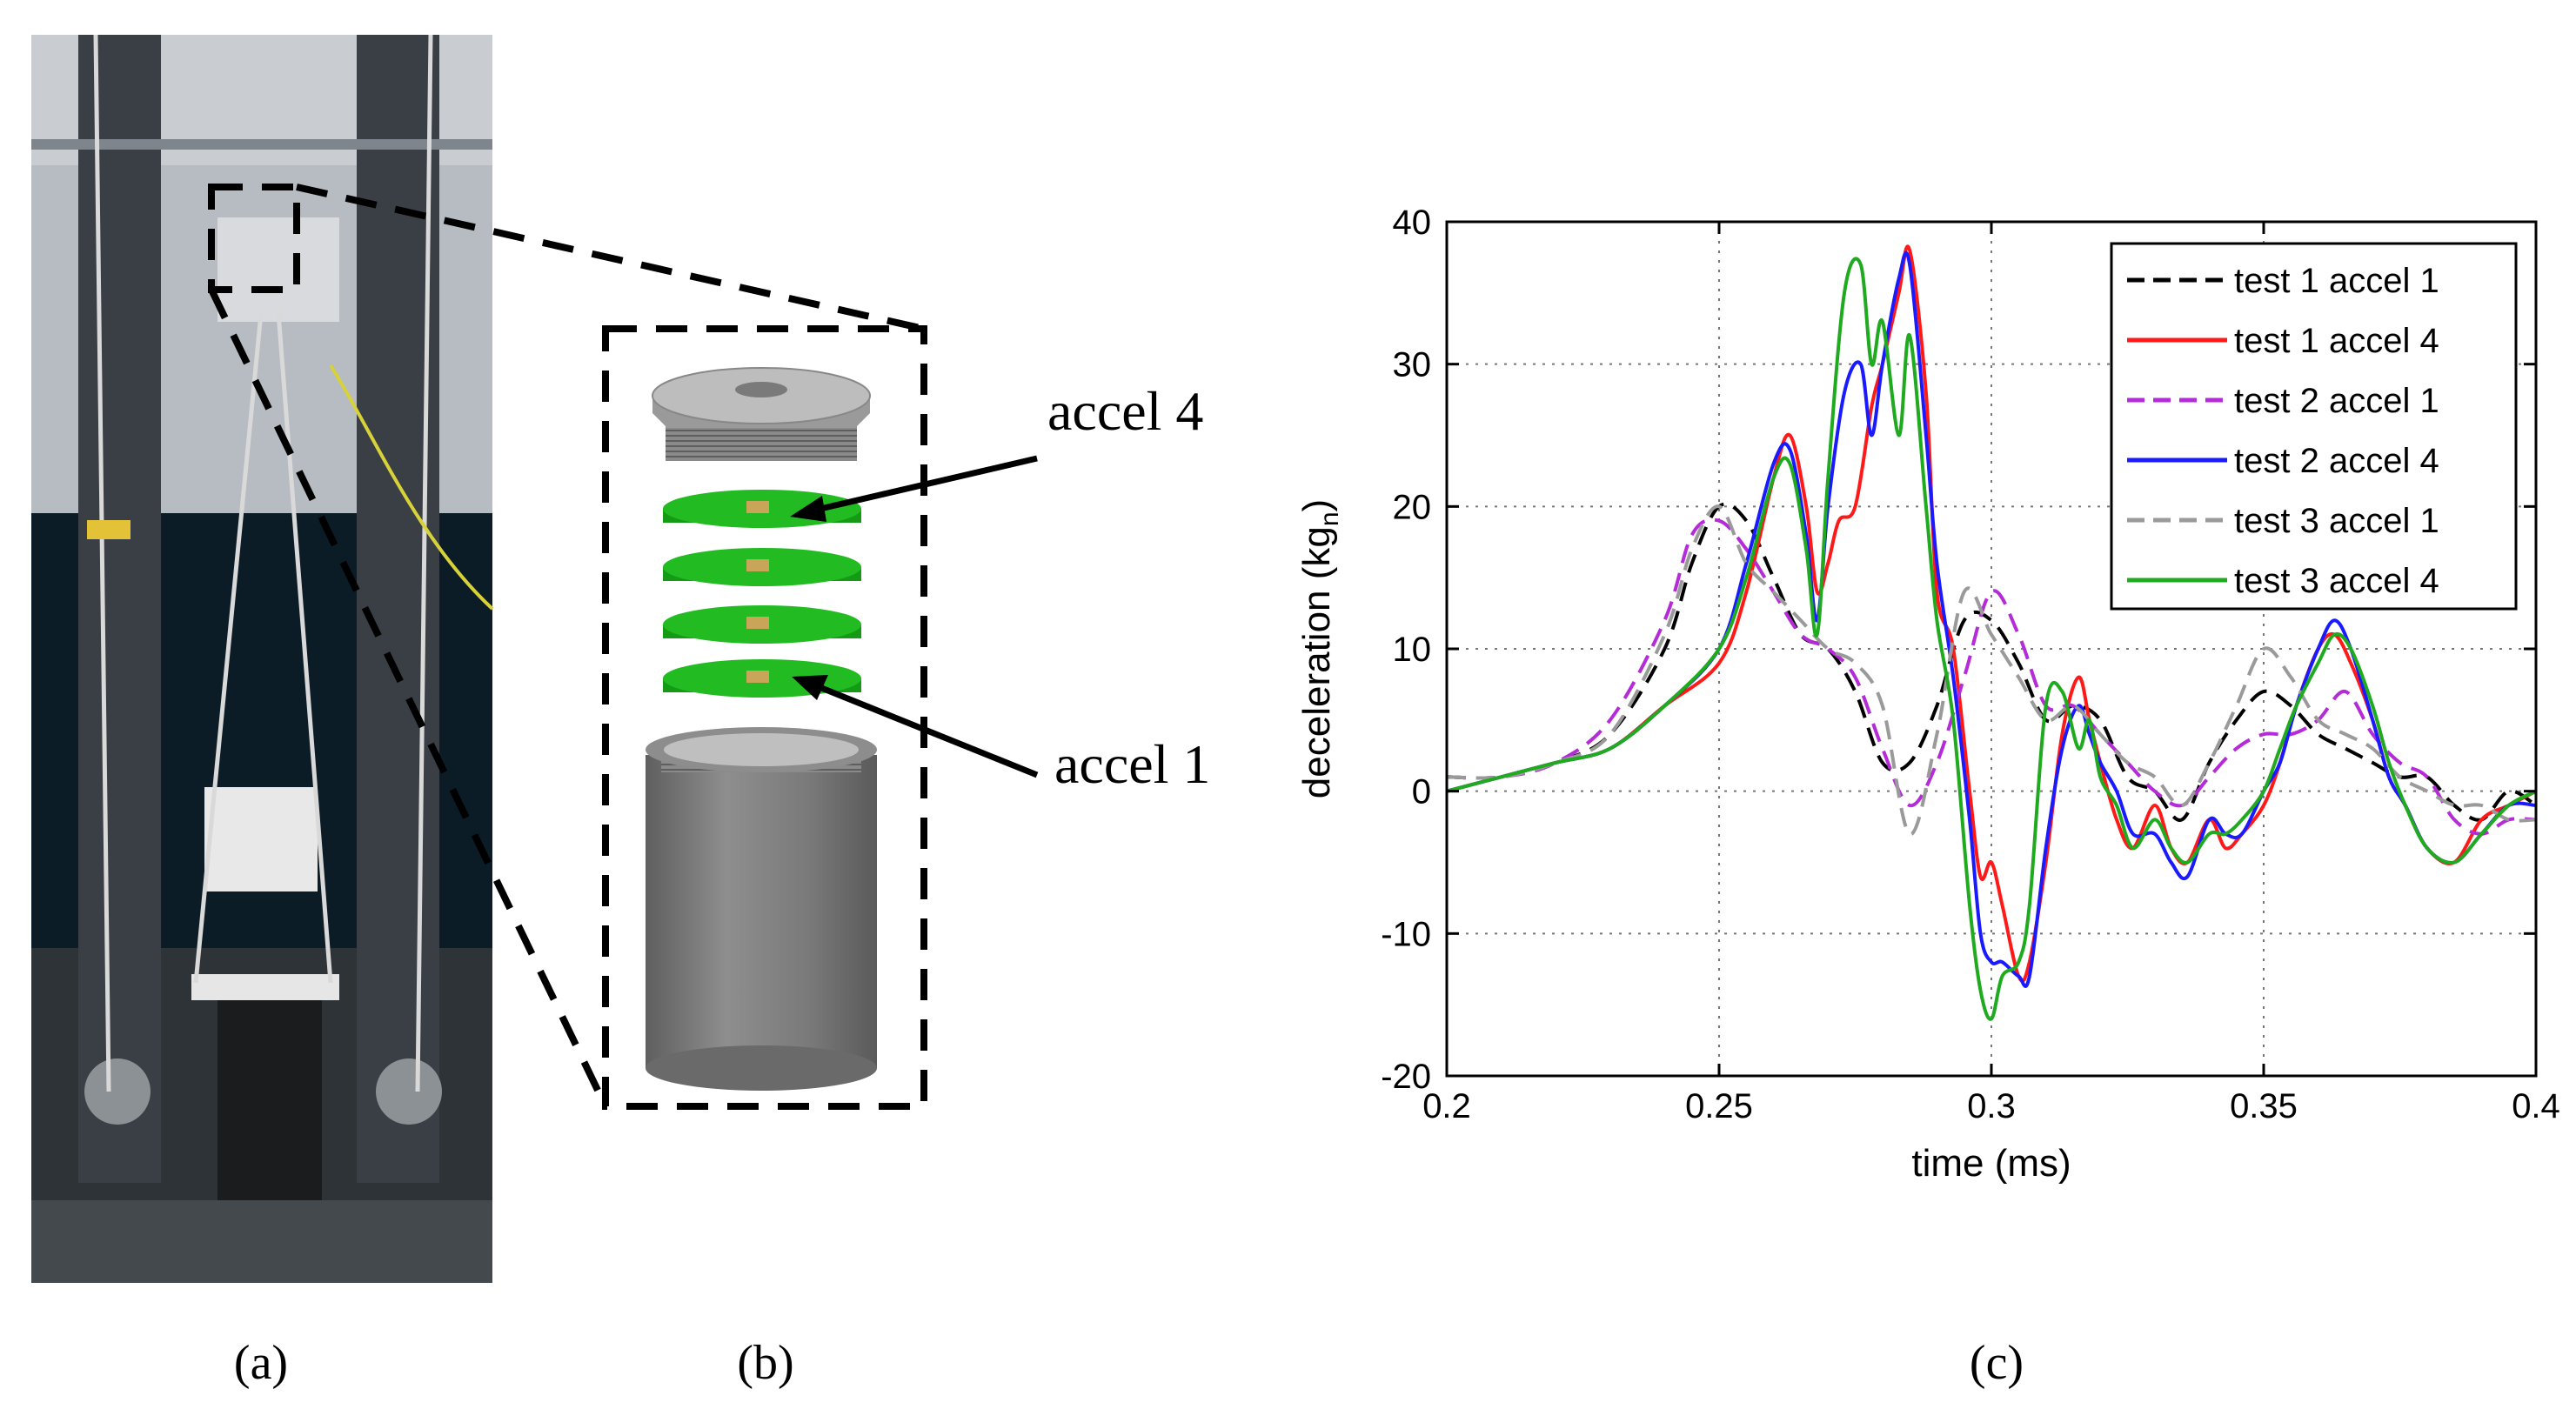 The width and height of the screenshot is (2576, 1409). Describe the element at coordinates (2264, 1106) in the screenshot. I see `x-tick-label: 0.35` at that location.